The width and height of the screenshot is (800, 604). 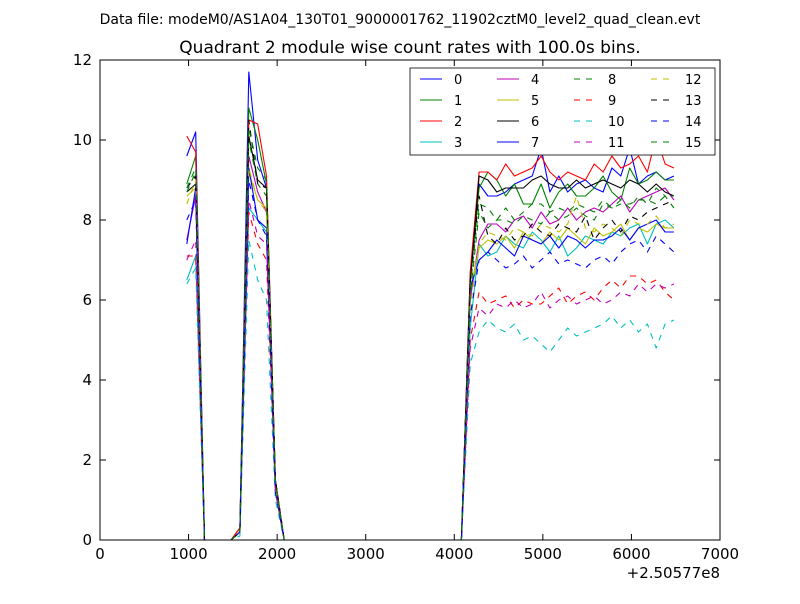 What do you see at coordinates (616, 122) in the screenshot?
I see `legend-label-10: 10` at bounding box center [616, 122].